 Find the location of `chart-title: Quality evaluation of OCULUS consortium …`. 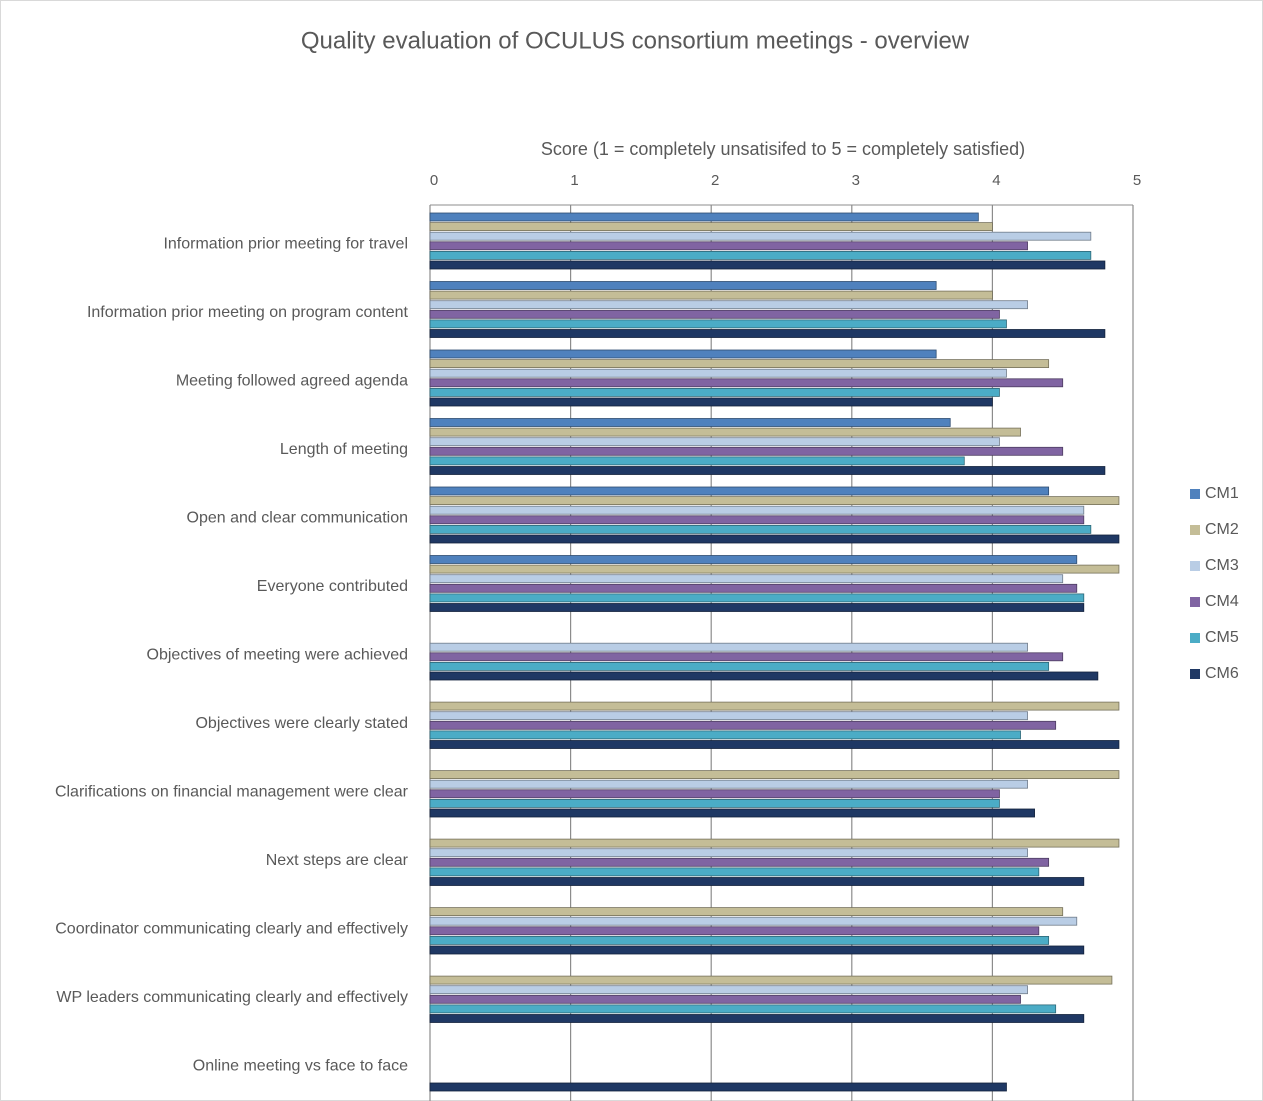

chart-title: Quality evaluation of OCULUS consortium … is located at coordinates (635, 40).